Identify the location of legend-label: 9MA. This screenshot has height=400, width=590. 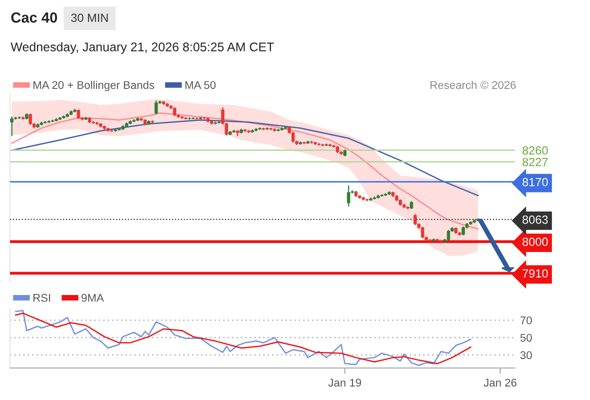
(93, 298).